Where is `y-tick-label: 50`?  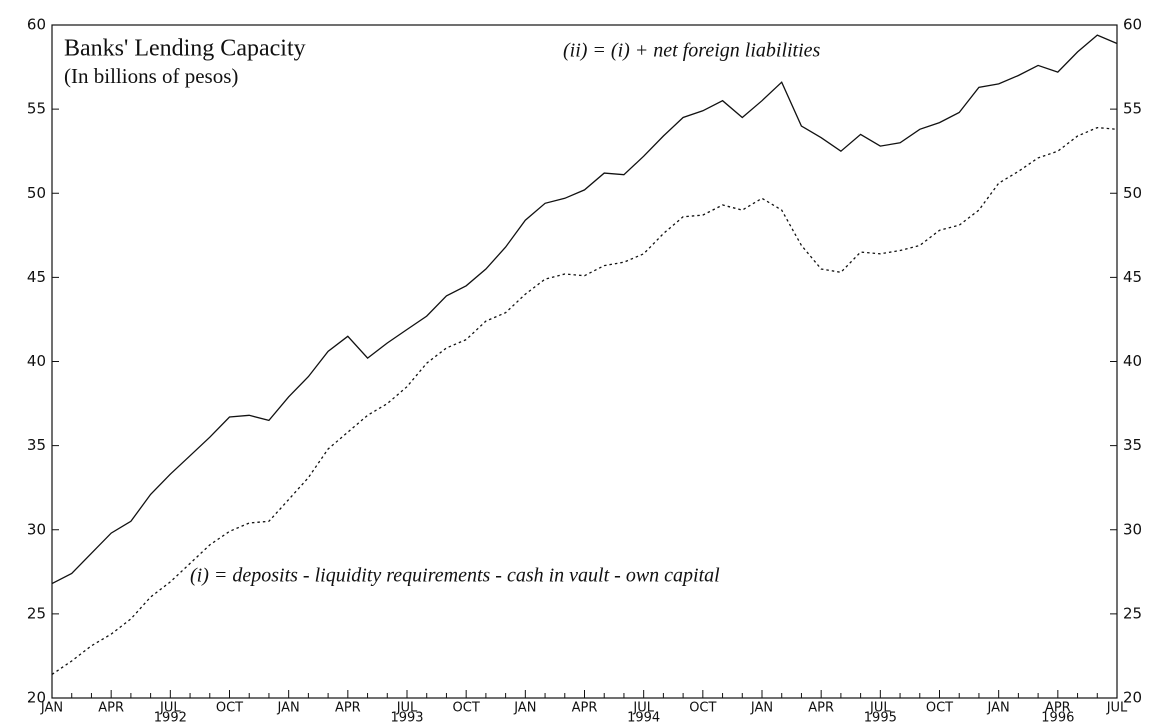 y-tick-label: 50 is located at coordinates (36, 193).